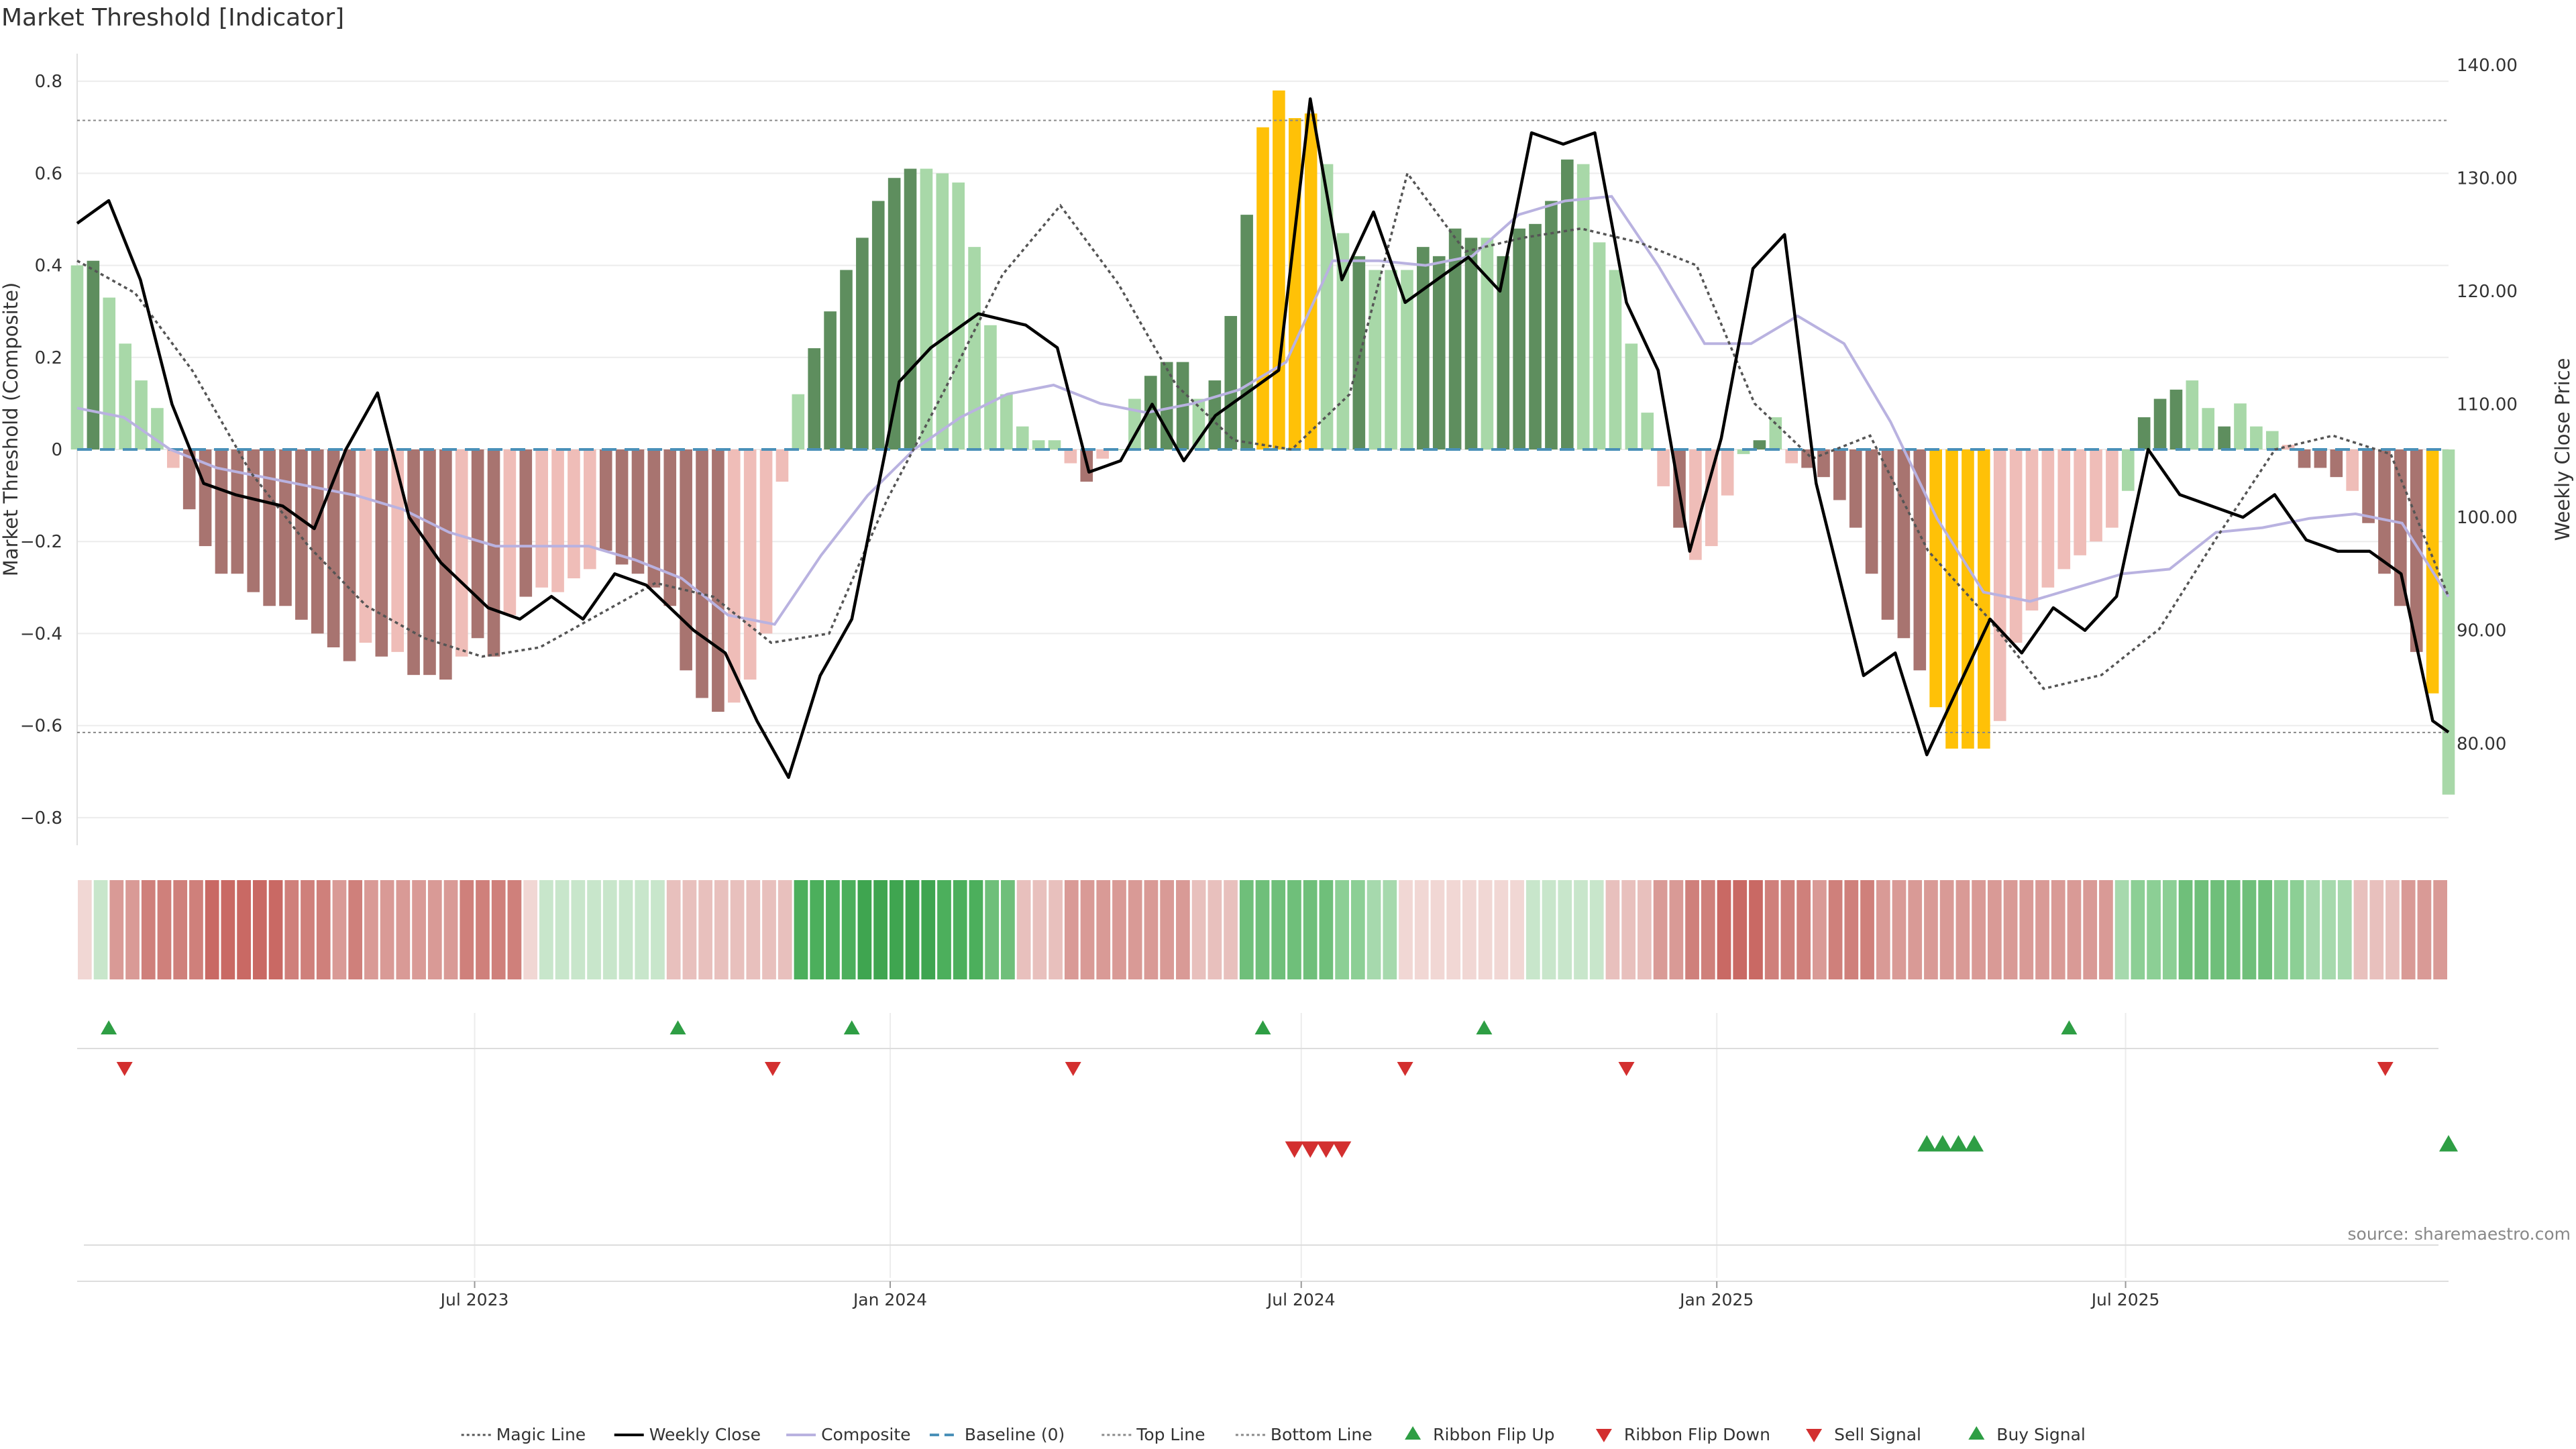 The width and height of the screenshot is (2576, 1449). What do you see at coordinates (2041, 1434) in the screenshot?
I see `legend-label: Buy Signal` at bounding box center [2041, 1434].